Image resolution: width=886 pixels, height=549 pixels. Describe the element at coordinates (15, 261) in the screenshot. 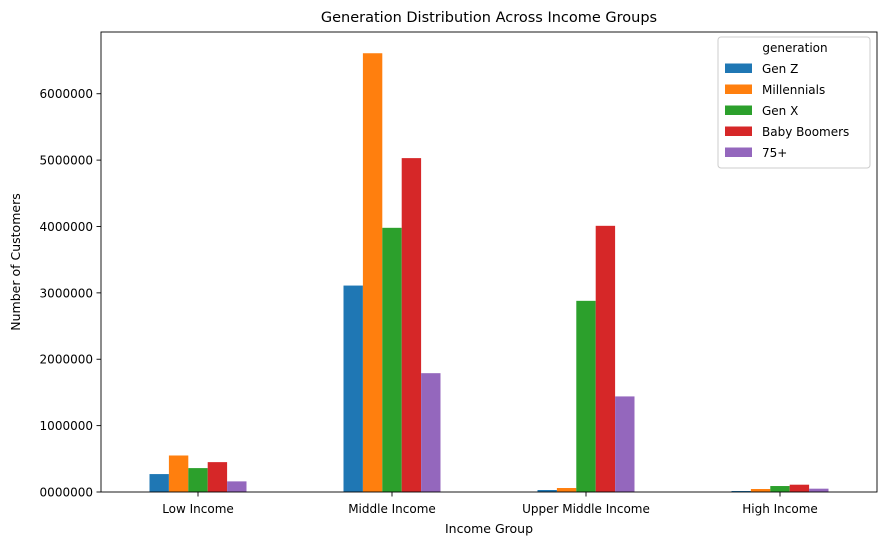

I see `y-axis-label: Number of Customers` at that location.